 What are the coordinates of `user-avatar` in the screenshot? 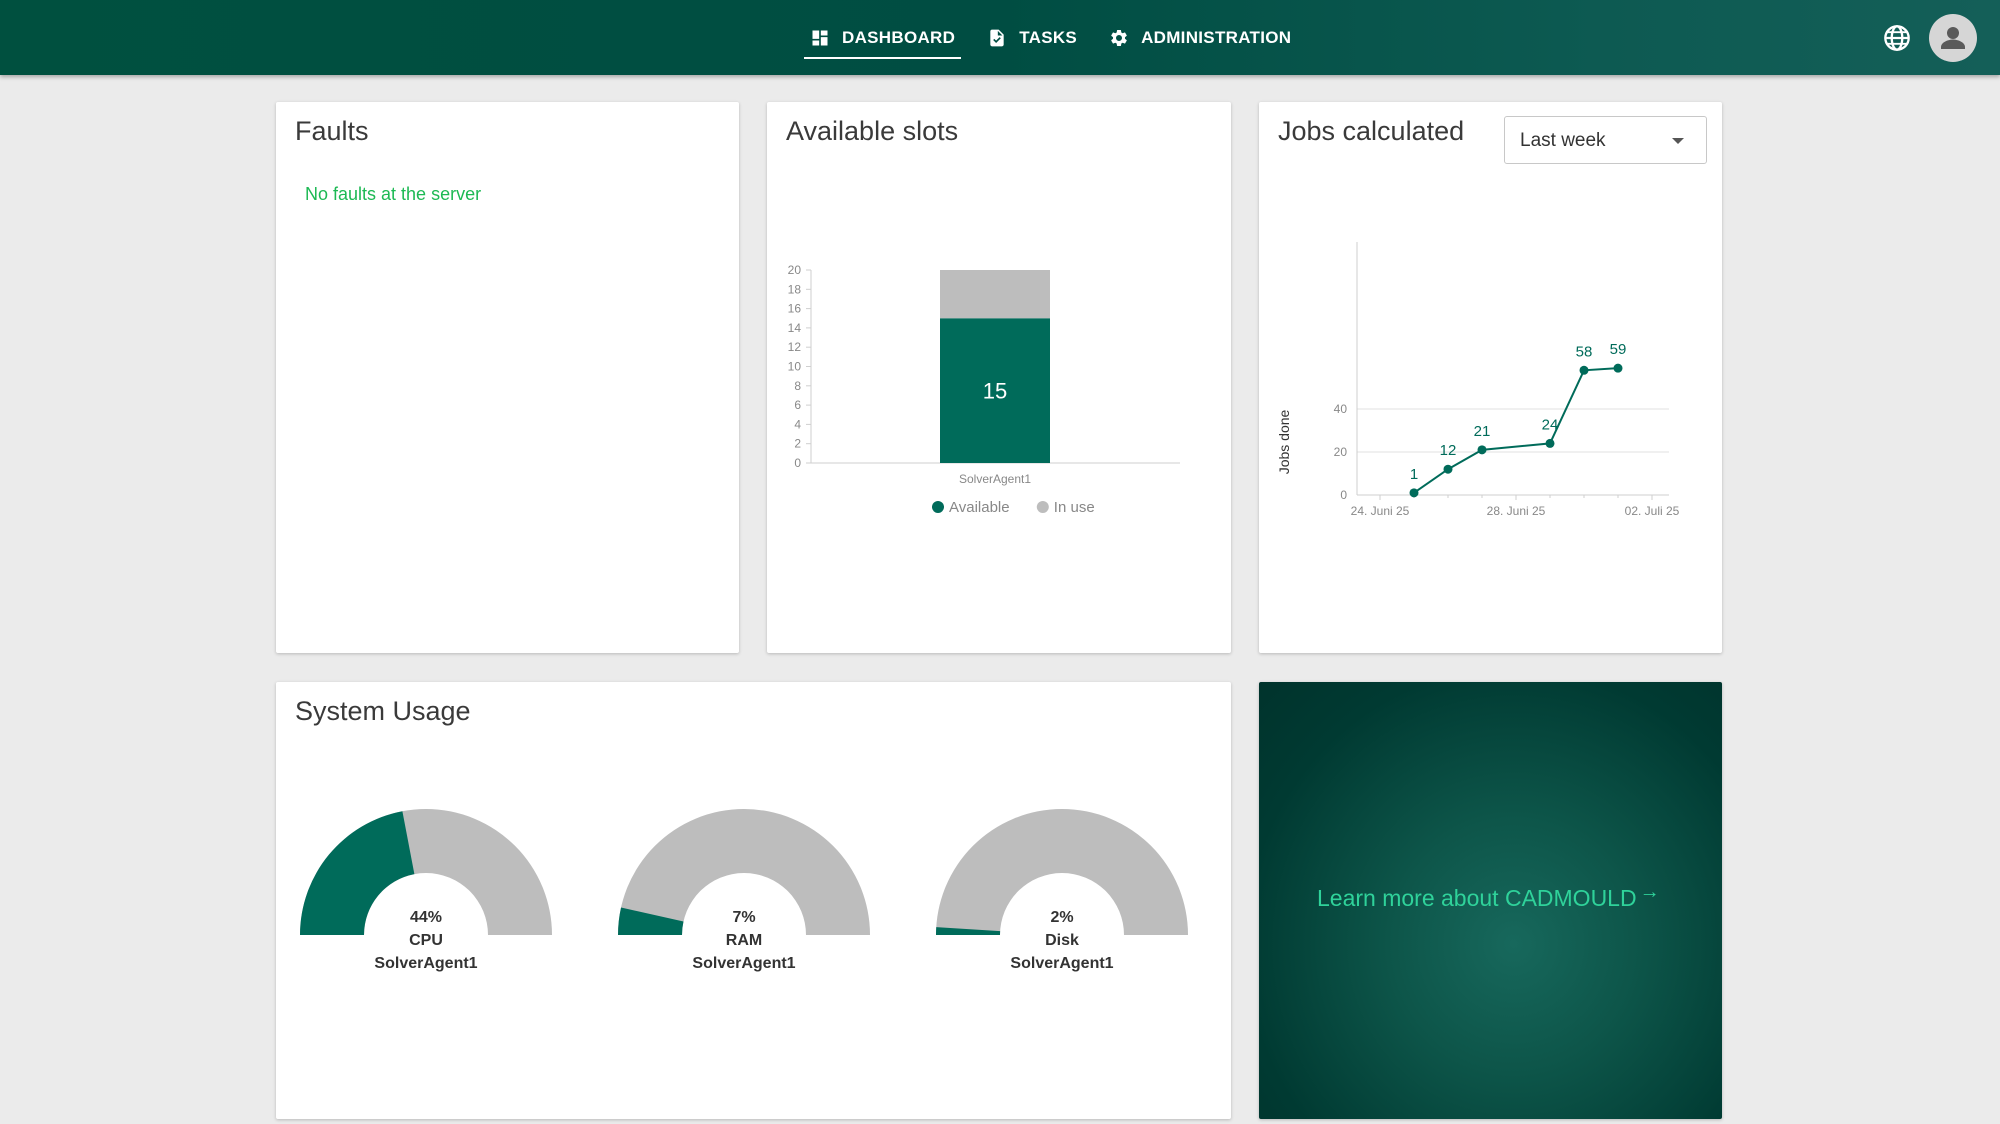 It's located at (1953, 38).